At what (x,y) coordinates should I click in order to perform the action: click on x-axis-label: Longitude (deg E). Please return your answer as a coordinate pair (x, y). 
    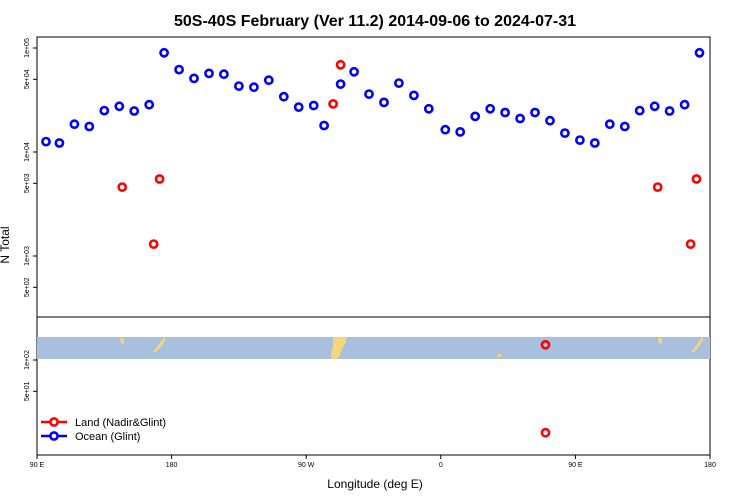
    Looking at the image, I should click on (374, 484).